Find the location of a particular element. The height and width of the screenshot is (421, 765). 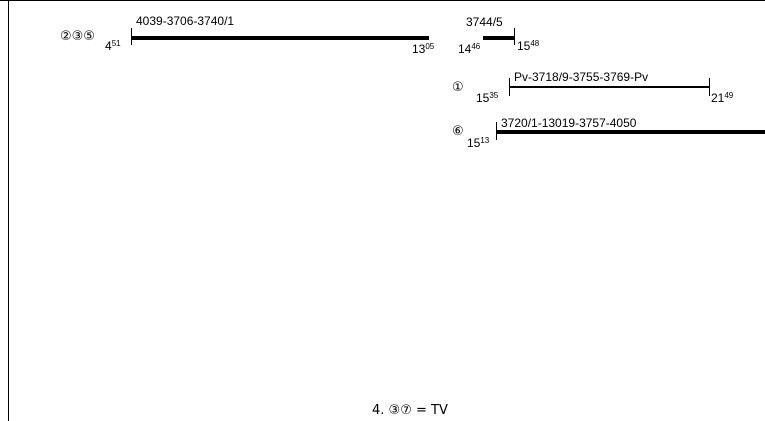

train-label: Pv-3718/9-3755-3769-Pv is located at coordinates (581, 77).